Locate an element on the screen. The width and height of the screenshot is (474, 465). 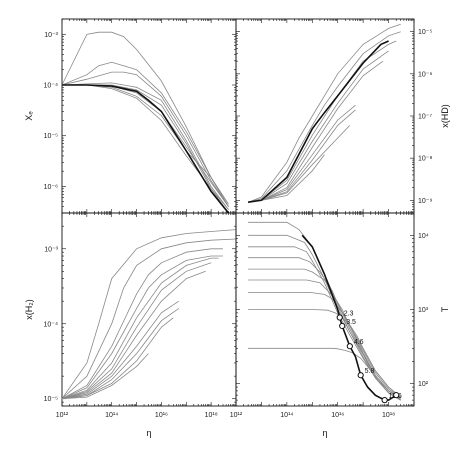
y-axis-label: x(HD) is located at coordinates (445, 116).